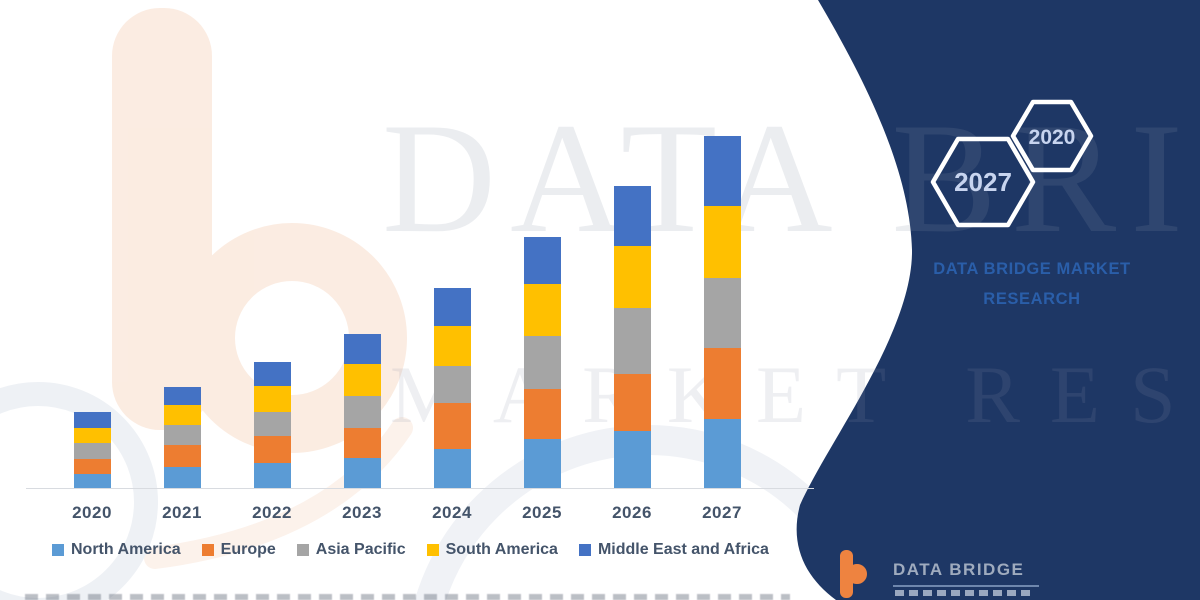 Image resolution: width=1200 pixels, height=600 pixels. What do you see at coordinates (92, 481) in the screenshot?
I see `bar-segment-2020-north-america` at bounding box center [92, 481].